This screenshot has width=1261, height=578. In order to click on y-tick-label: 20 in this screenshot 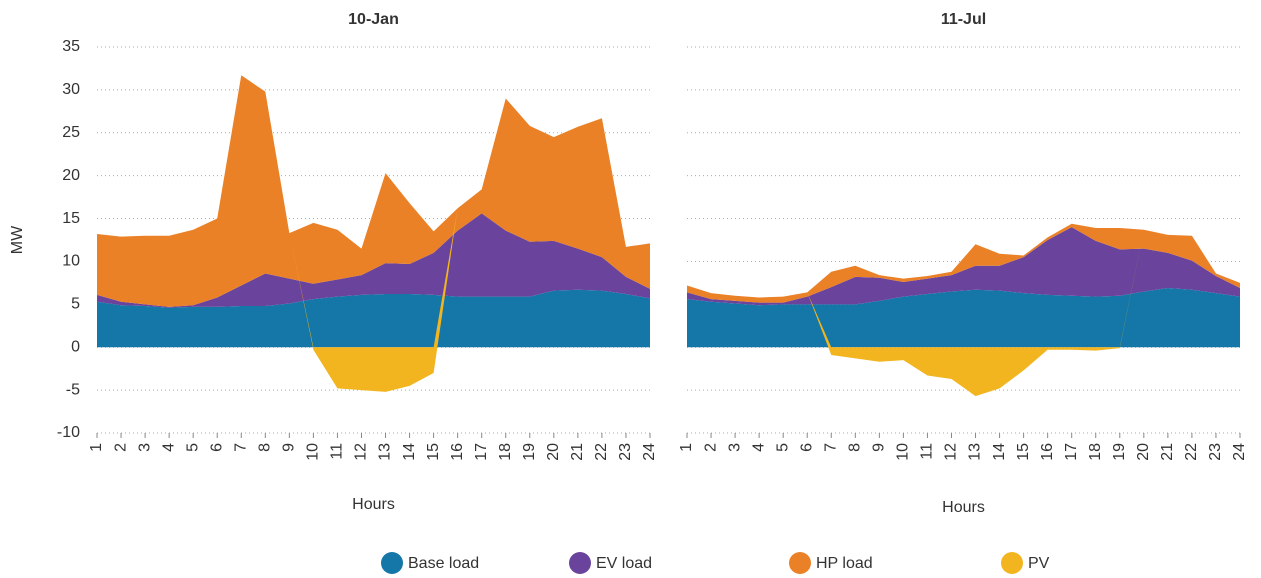, I will do `click(71, 175)`.